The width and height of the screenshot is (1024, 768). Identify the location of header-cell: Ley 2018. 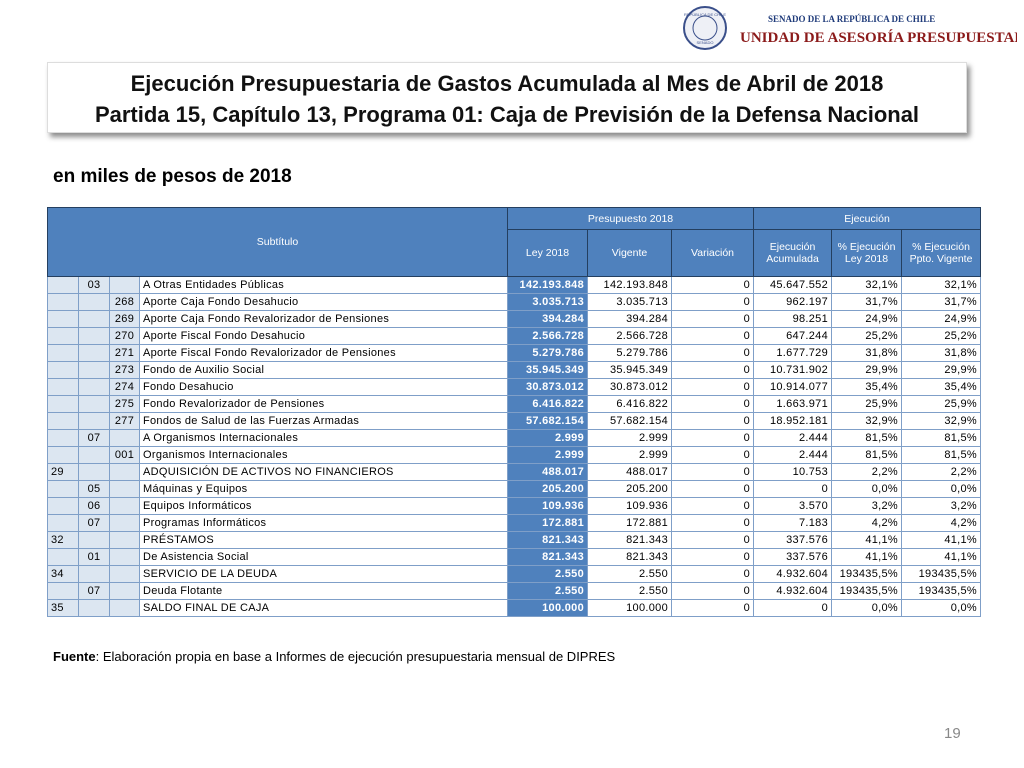
(548, 253).